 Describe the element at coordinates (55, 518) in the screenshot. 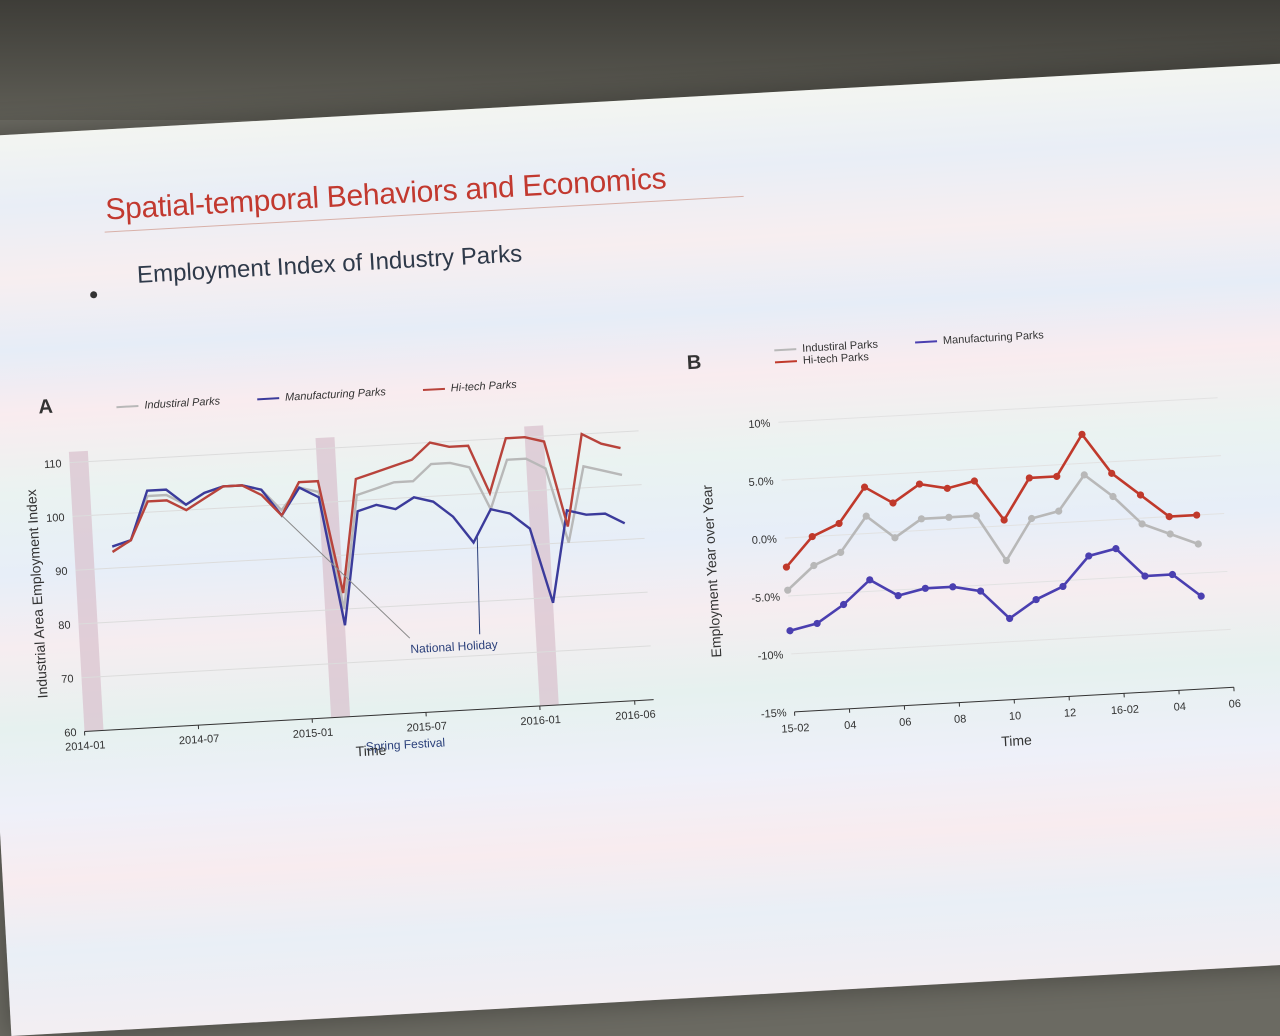

I see `y-tick-label: 100` at that location.